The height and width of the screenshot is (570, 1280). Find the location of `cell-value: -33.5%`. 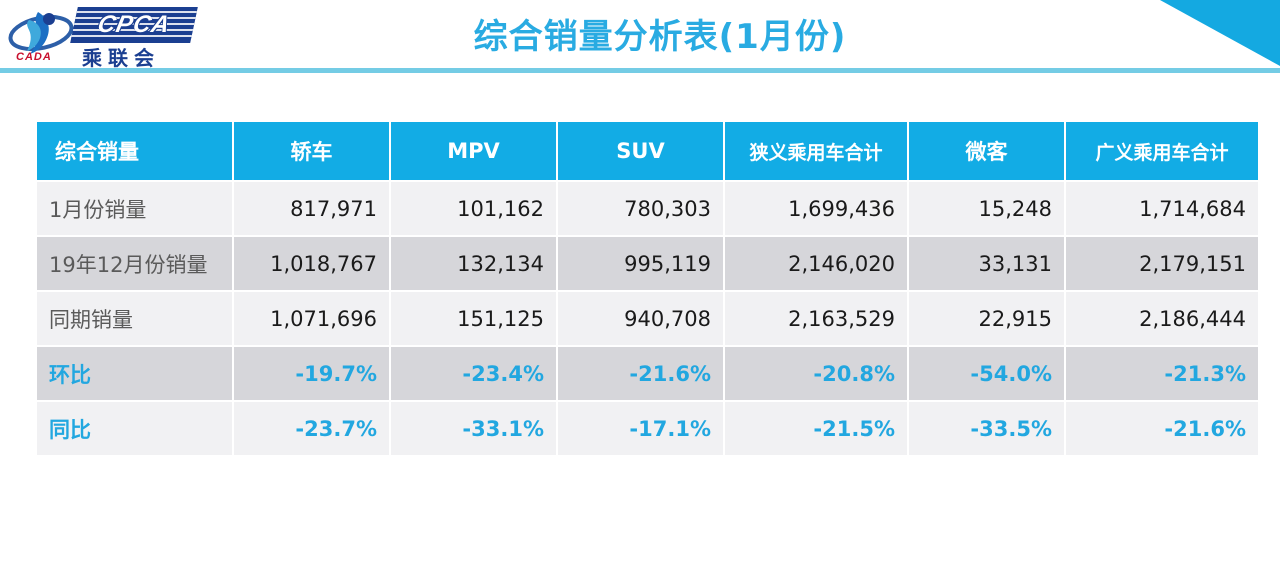

cell-value: -33.5% is located at coordinates (986, 428).